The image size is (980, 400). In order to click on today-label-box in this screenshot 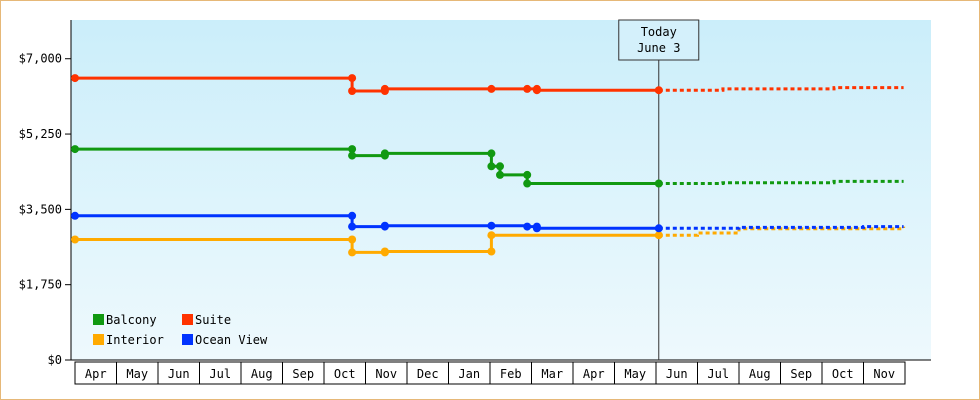, I will do `click(659, 40)`.